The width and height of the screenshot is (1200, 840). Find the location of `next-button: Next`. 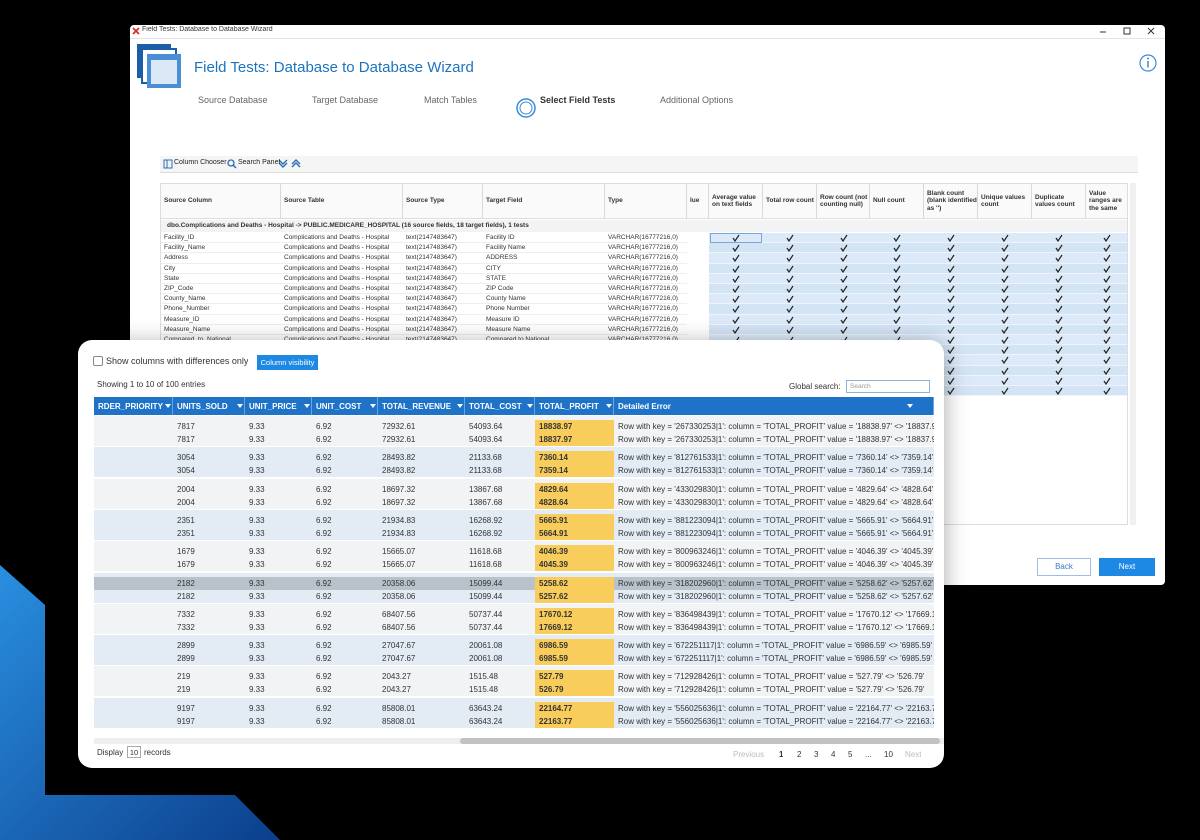

next-button: Next is located at coordinates (1127, 567).